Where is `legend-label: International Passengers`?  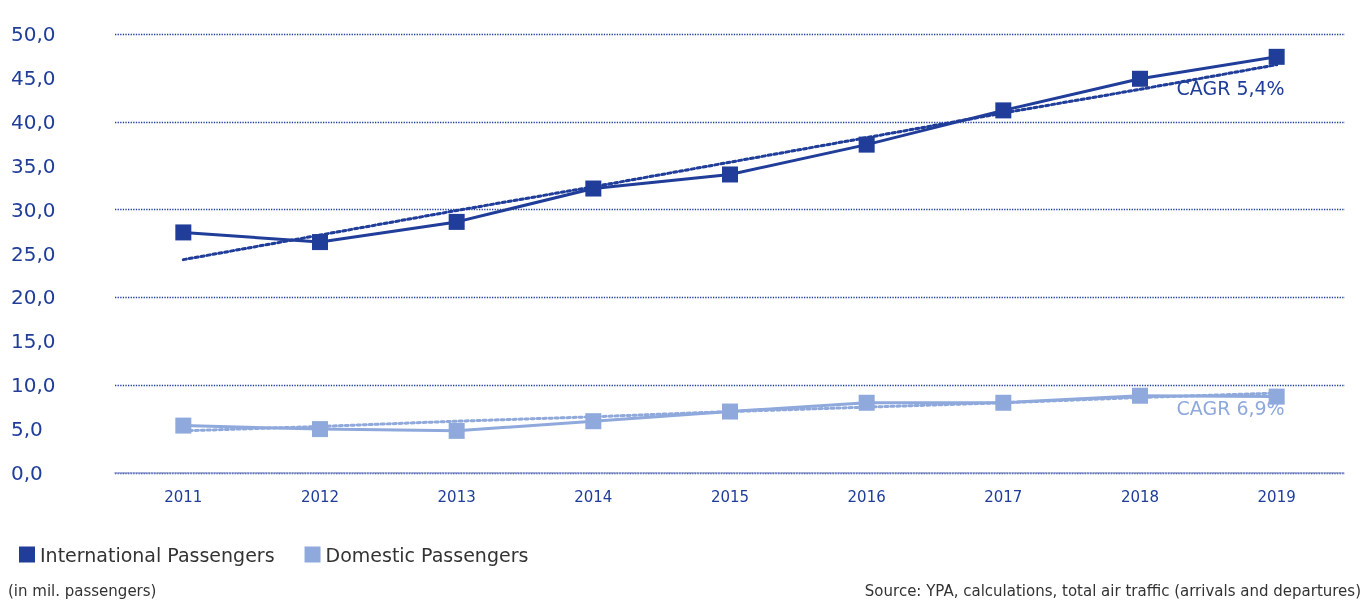
legend-label: International Passengers is located at coordinates (157, 554).